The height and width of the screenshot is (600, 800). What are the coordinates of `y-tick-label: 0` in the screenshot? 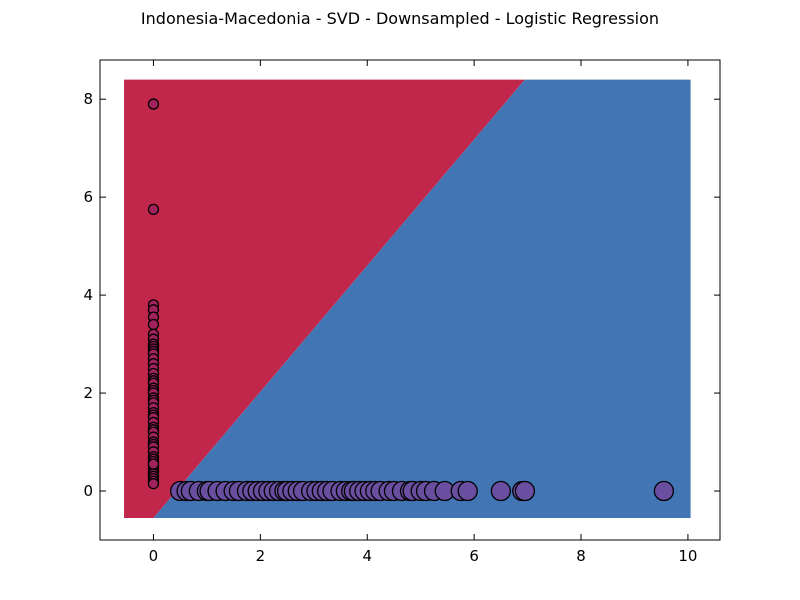 It's located at (88, 491).